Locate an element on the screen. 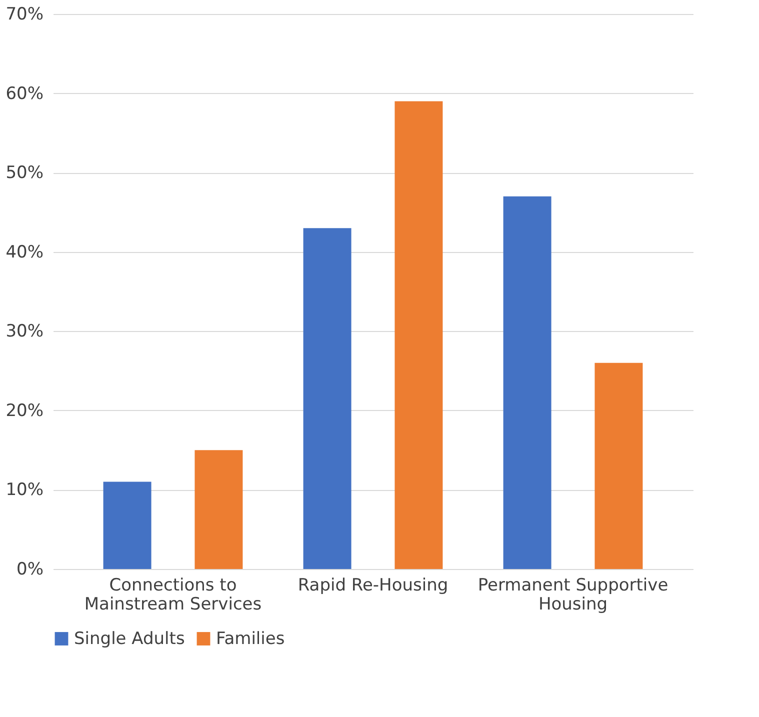 Image resolution: width=759 pixels, height=717 pixels. x-tick-label: Permanent Supportive Housing is located at coordinates (573, 595).